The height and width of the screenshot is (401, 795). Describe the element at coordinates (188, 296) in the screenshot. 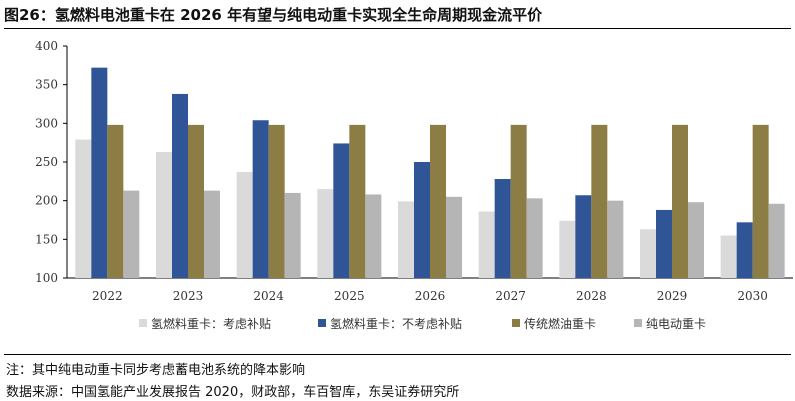

I see `x-tick-label: 2023` at that location.